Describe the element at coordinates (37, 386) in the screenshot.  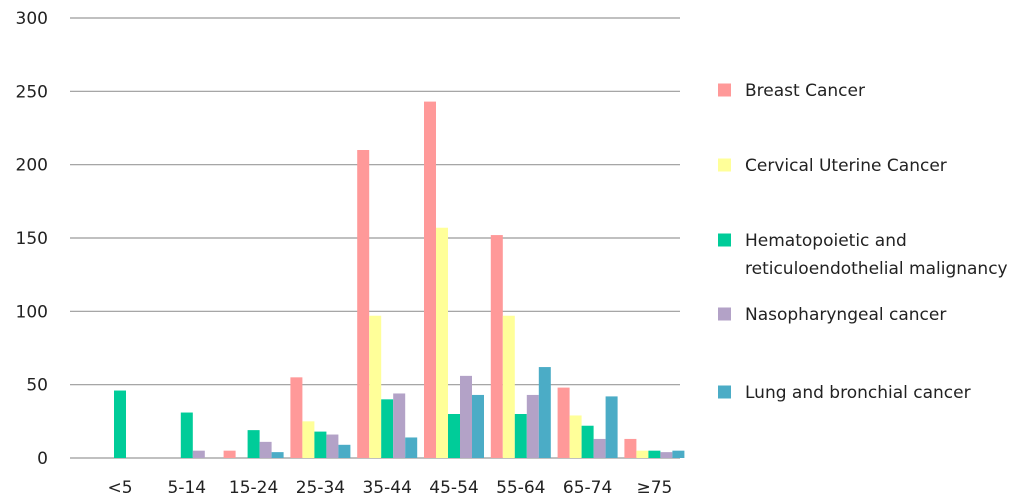
I see `y-tick-label: 50` at that location.